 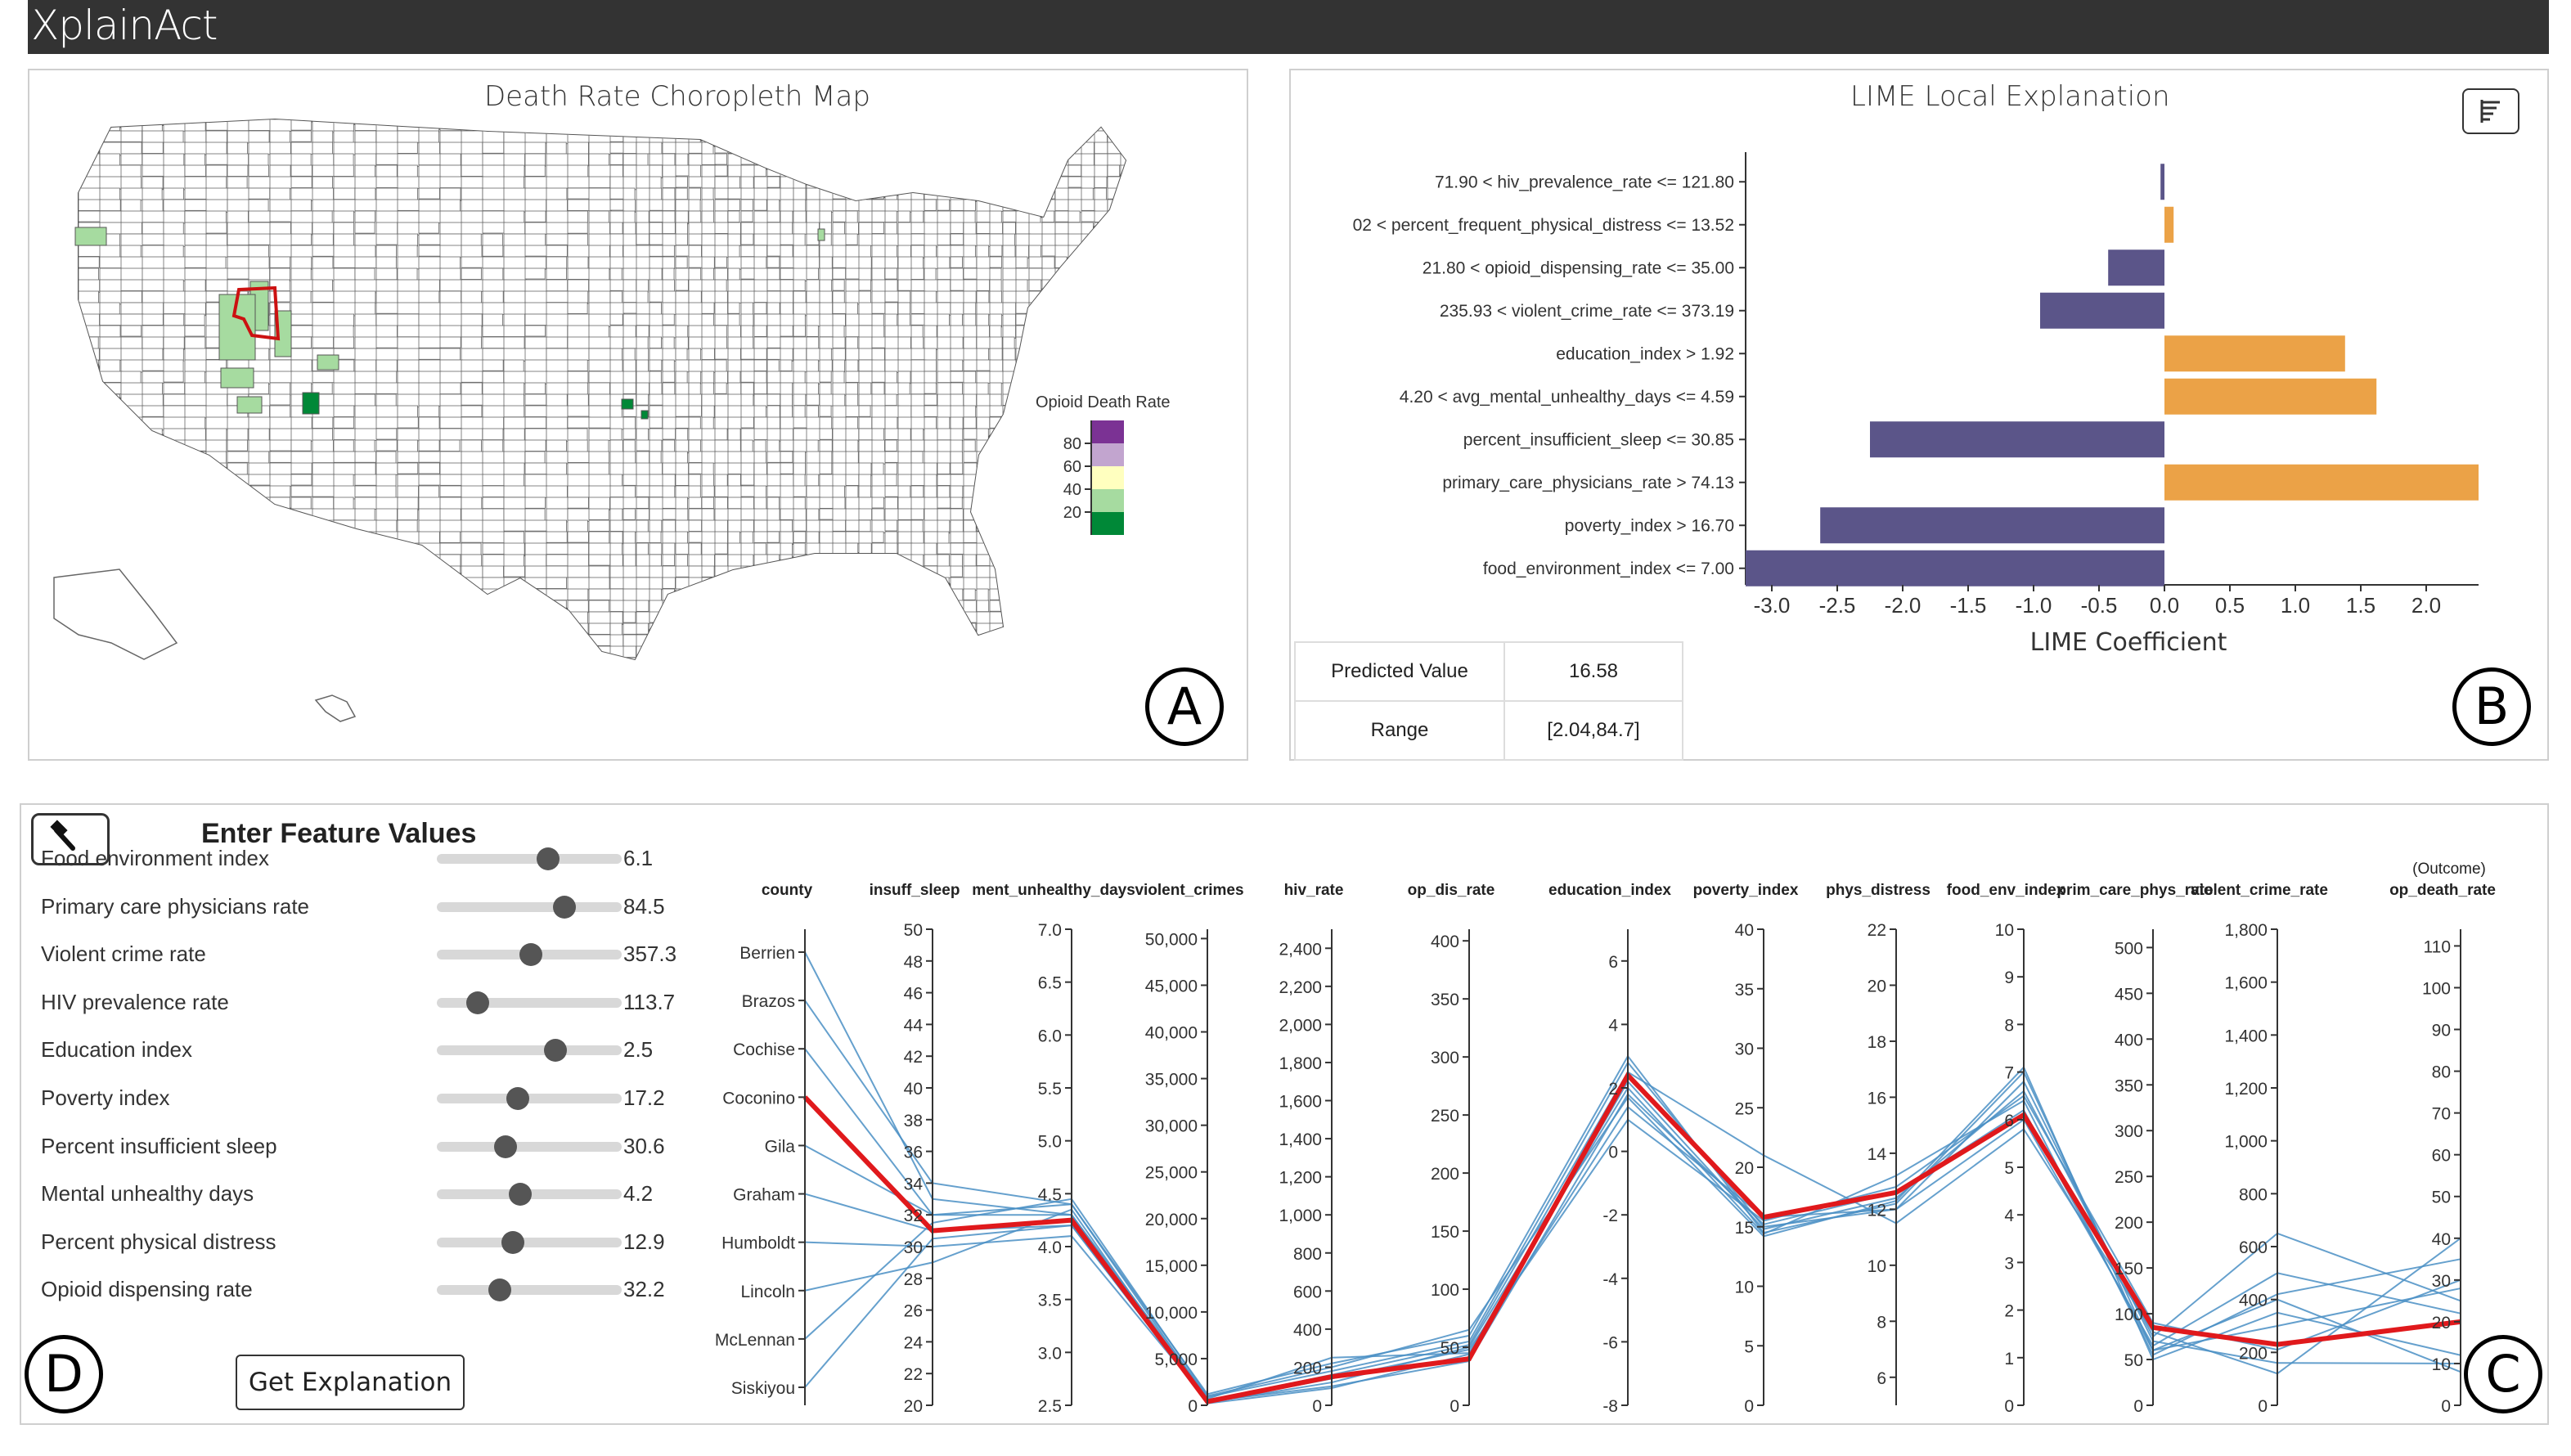 What do you see at coordinates (2129, 1314) in the screenshot?
I see `pc-tick-label: 100` at bounding box center [2129, 1314].